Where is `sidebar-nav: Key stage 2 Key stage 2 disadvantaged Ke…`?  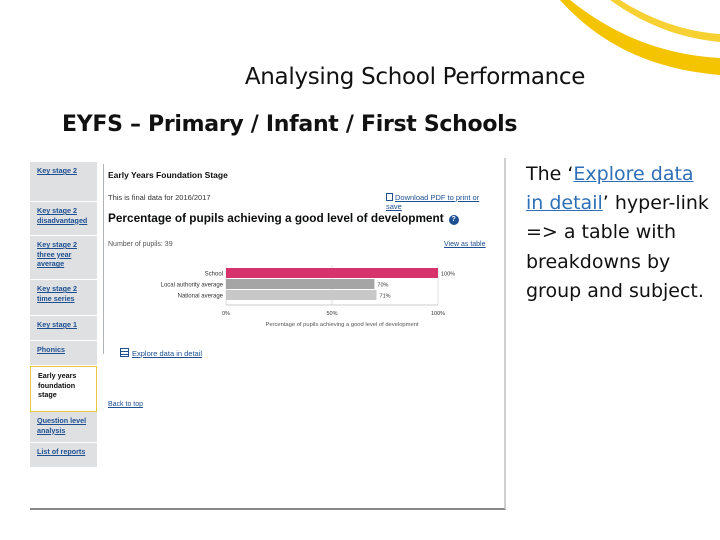 sidebar-nav: Key stage 2 Key stage 2 disadvantaged Ke… is located at coordinates (63, 315).